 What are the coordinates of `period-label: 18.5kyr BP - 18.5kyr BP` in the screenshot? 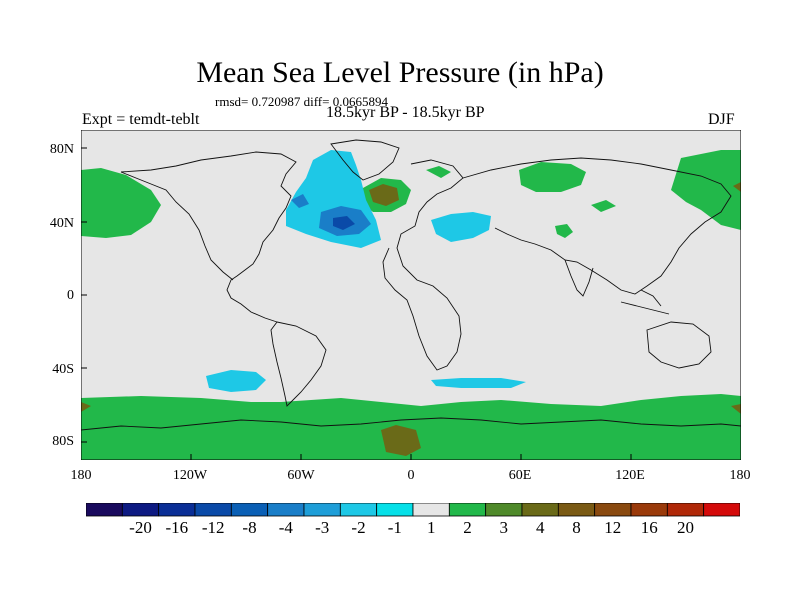 It's located at (405, 112).